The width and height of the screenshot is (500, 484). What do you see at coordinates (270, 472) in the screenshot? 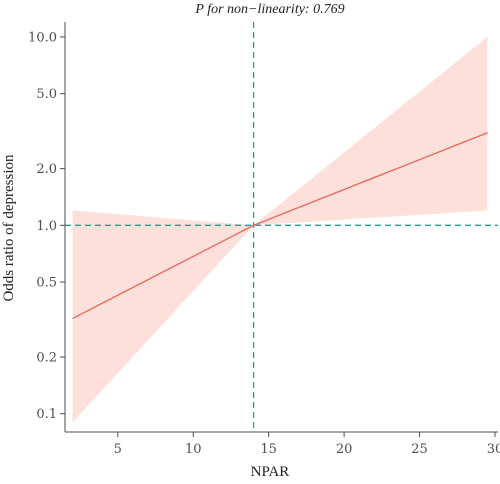
I see `x-axis-title: NPAR` at bounding box center [270, 472].